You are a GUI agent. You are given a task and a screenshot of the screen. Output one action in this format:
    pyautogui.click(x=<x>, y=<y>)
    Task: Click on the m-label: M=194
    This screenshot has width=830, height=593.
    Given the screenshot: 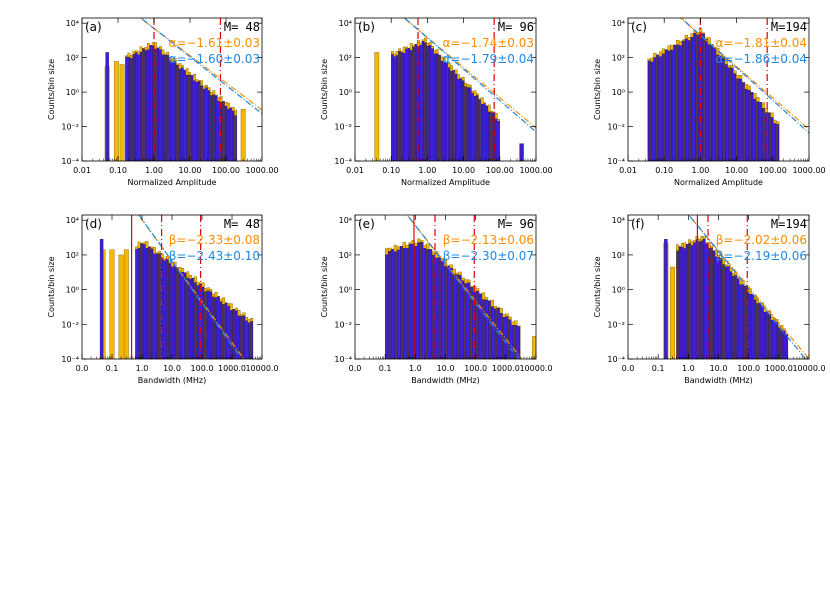 What is the action you would take?
    pyautogui.click(x=789, y=27)
    